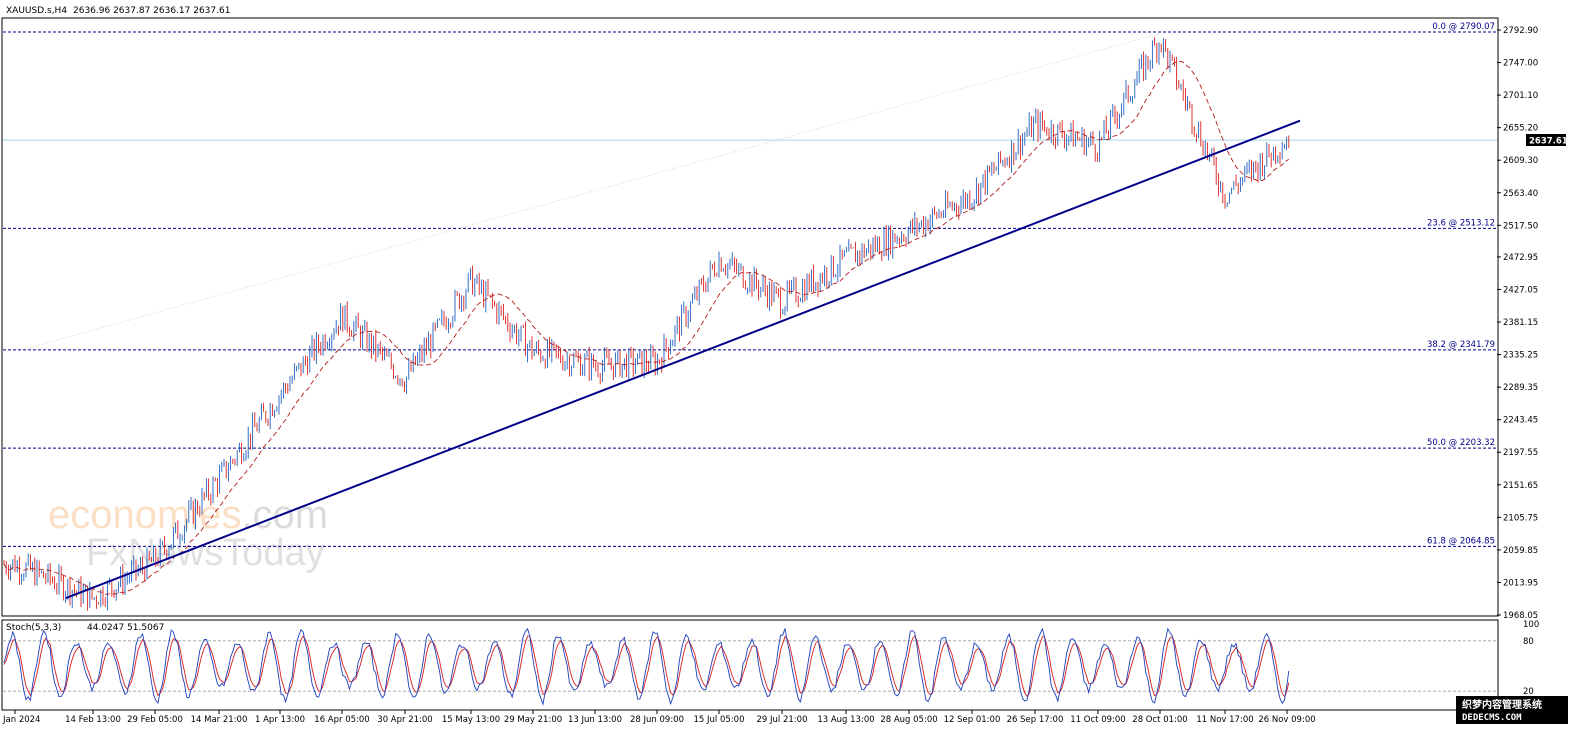 Image resolution: width=1596 pixels, height=743 pixels. What do you see at coordinates (1461, 345) in the screenshot?
I see `fib-label: 38.2 @ 2341.79` at bounding box center [1461, 345].